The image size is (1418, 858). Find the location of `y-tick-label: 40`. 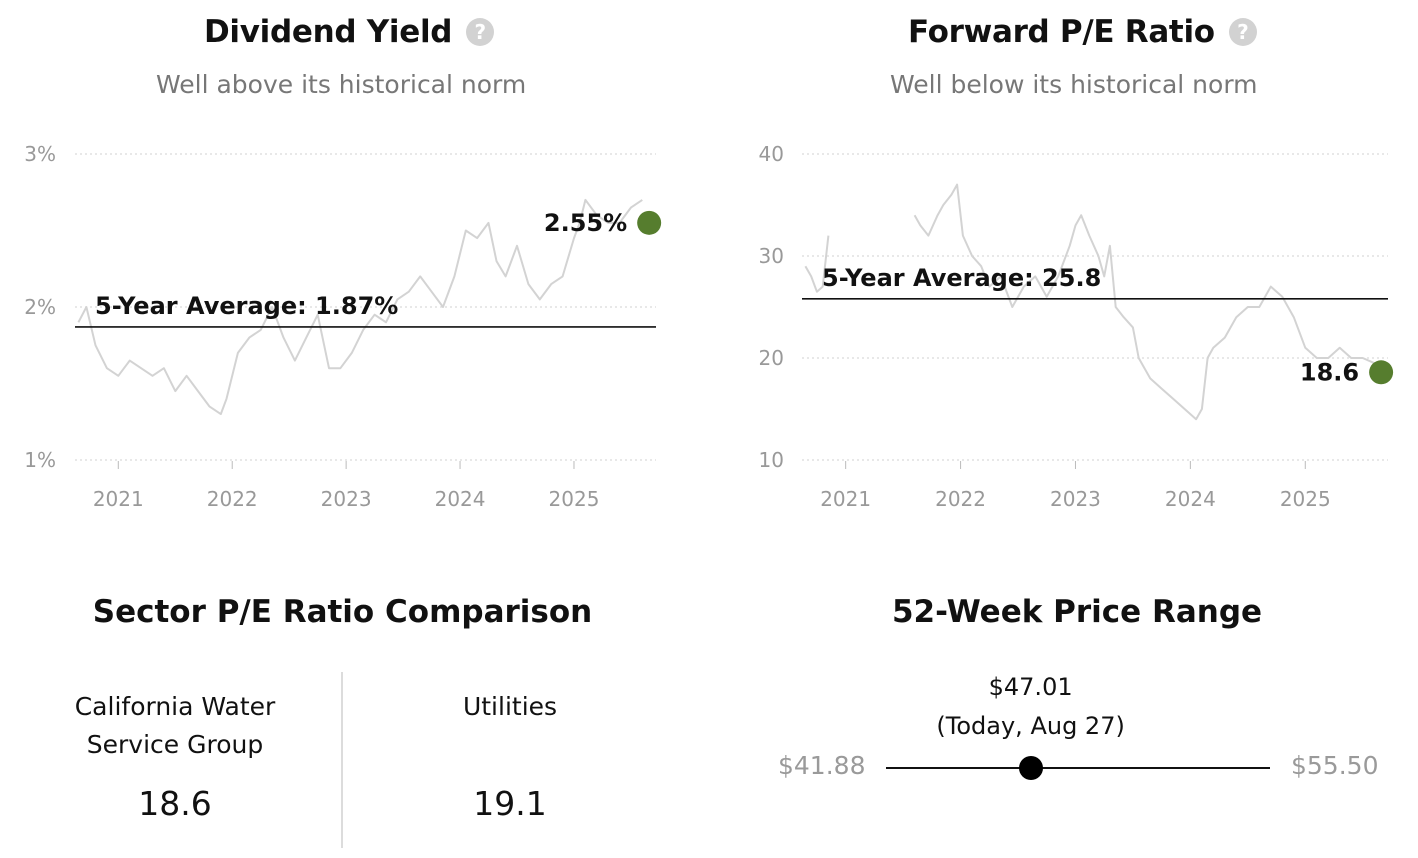

y-tick-label: 40 is located at coordinates (771, 154).